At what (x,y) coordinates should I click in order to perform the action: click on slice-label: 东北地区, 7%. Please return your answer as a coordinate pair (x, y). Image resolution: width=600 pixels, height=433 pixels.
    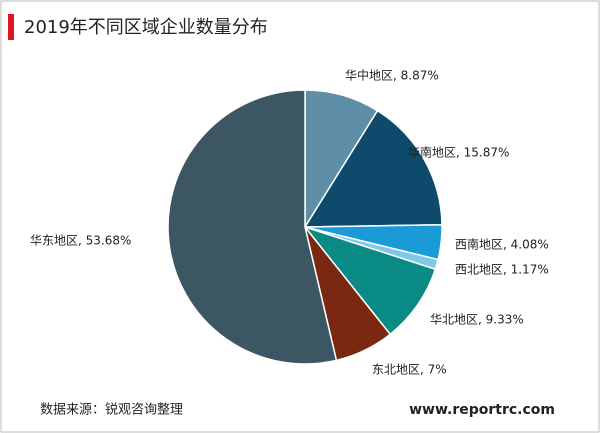
    Looking at the image, I should click on (409, 370).